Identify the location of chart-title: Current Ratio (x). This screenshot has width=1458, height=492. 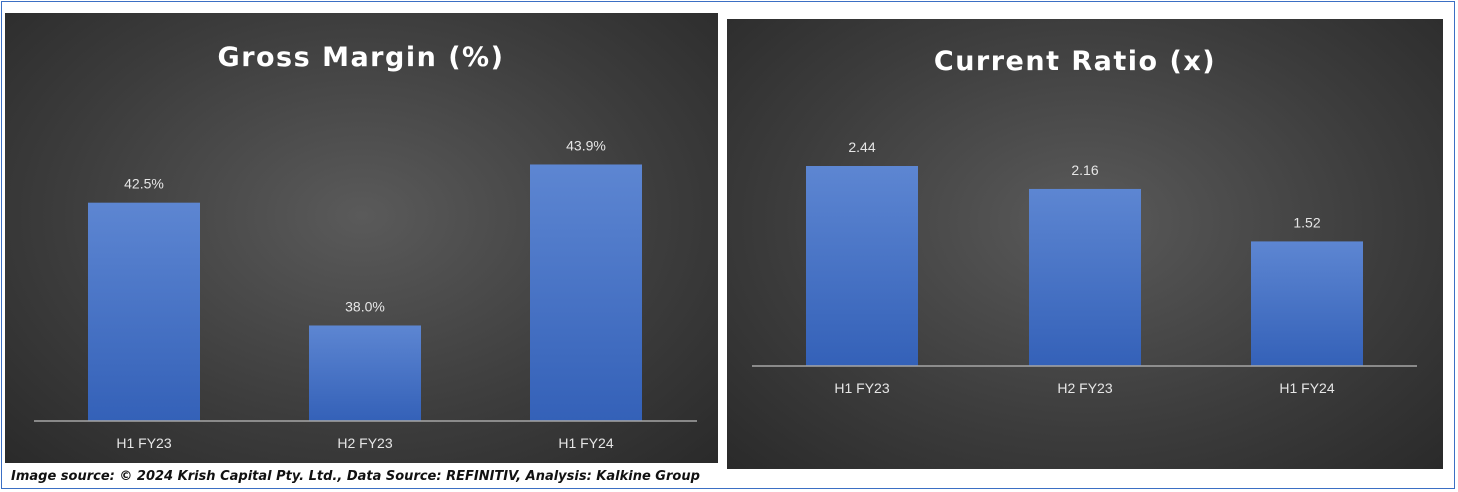
(1075, 61).